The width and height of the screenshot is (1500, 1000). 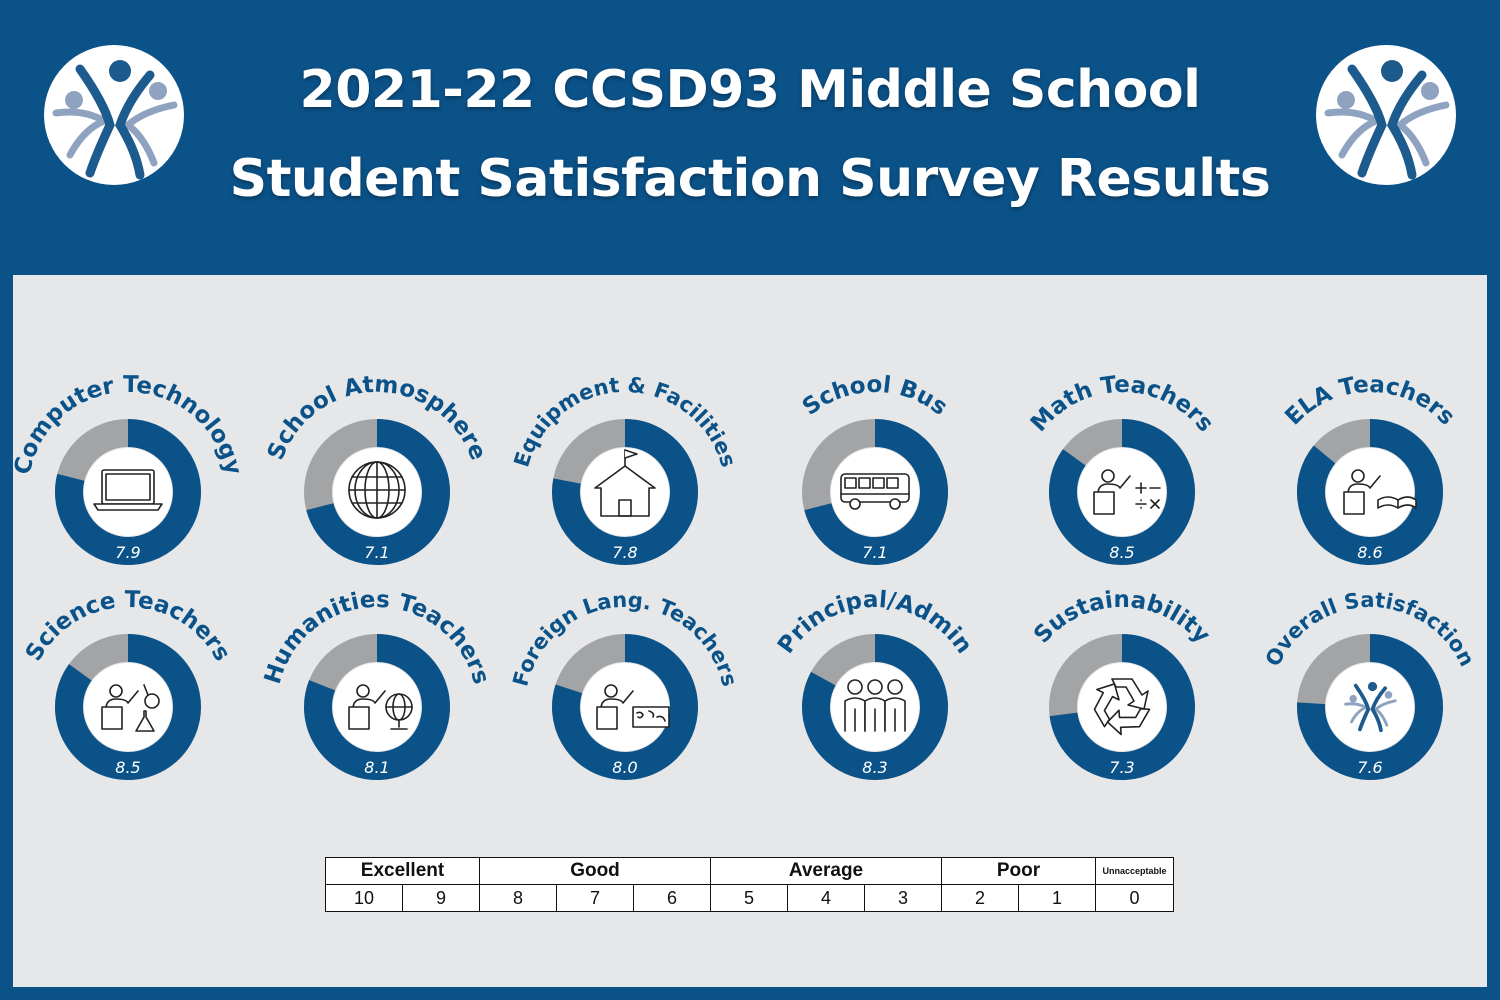 I want to click on donut-value-label: 7.8, so click(x=624, y=552).